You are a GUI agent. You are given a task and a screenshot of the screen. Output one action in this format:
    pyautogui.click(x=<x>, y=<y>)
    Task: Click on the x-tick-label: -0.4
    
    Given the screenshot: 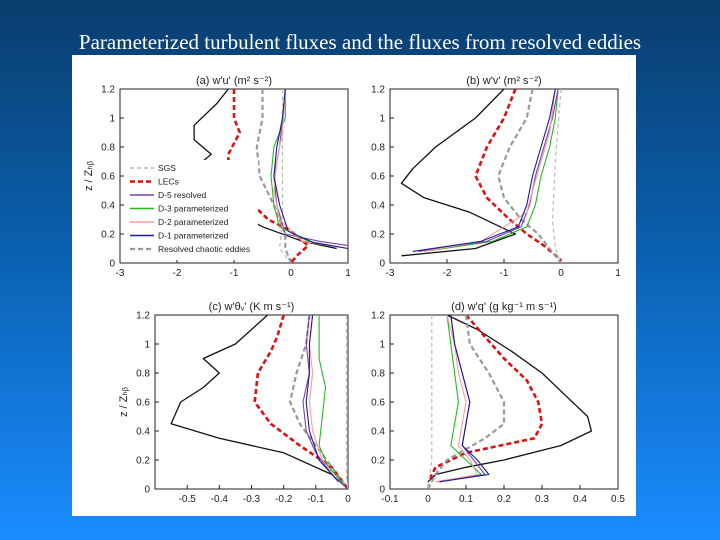 What is the action you would take?
    pyautogui.click(x=220, y=499)
    